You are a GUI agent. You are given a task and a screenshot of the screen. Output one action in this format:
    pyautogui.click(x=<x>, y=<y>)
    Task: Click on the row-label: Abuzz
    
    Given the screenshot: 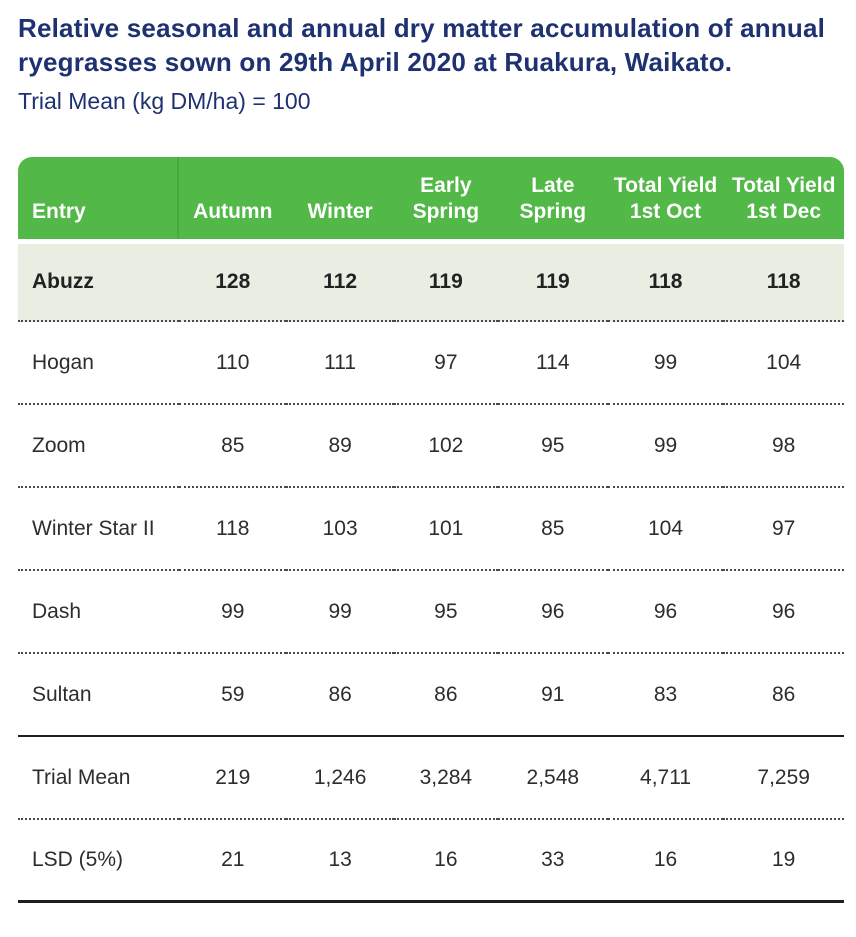 What is the action you would take?
    pyautogui.click(x=99, y=281)
    